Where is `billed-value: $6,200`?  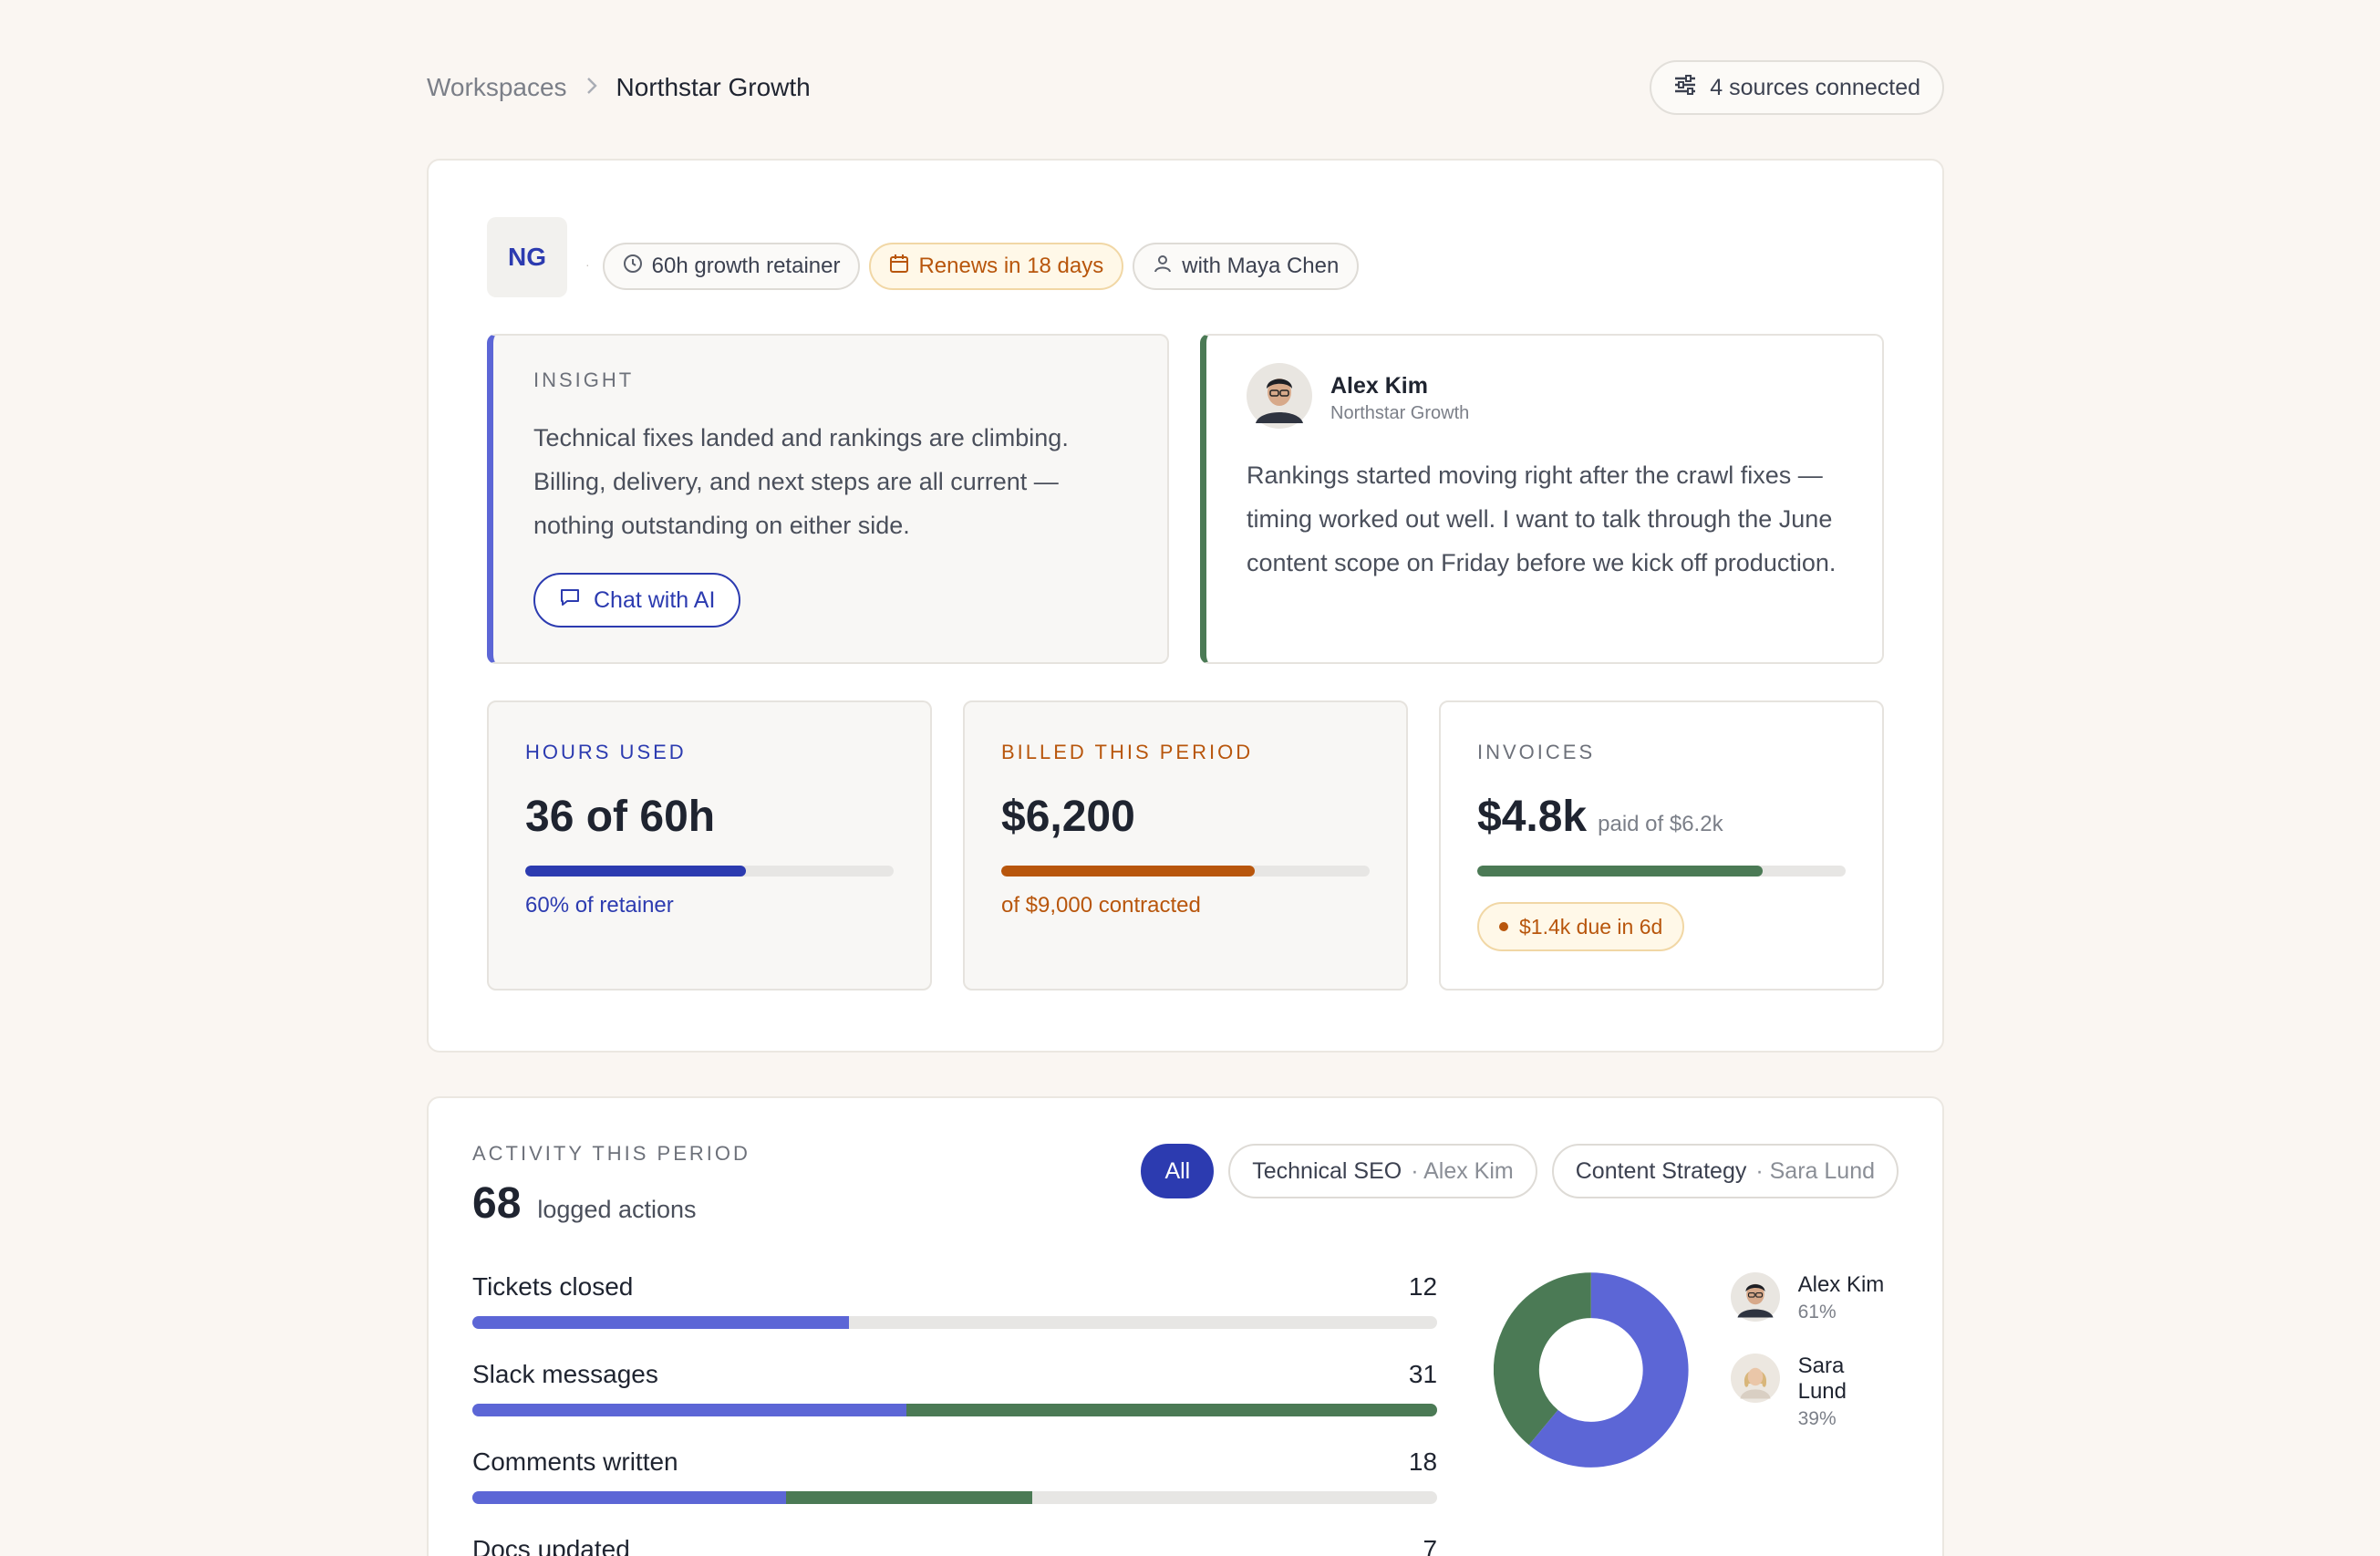
billed-value: $6,200 is located at coordinates (1068, 817).